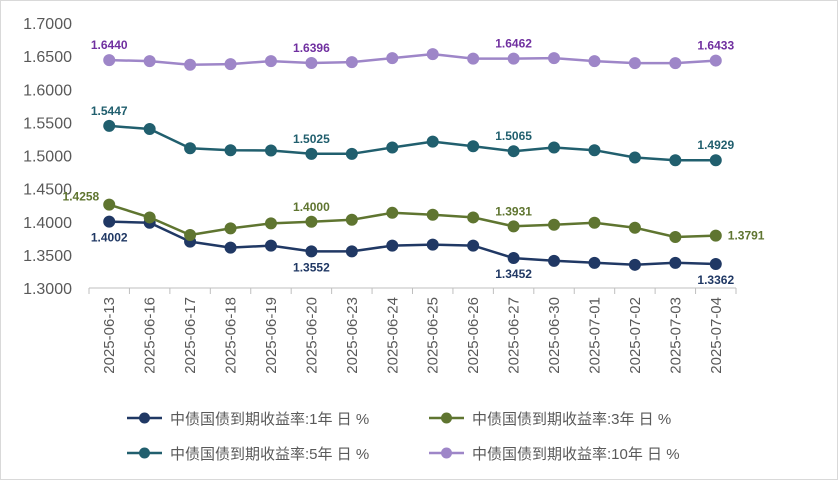 This screenshot has width=838, height=480. I want to click on data-label-y5: 1.5447, so click(109, 111).